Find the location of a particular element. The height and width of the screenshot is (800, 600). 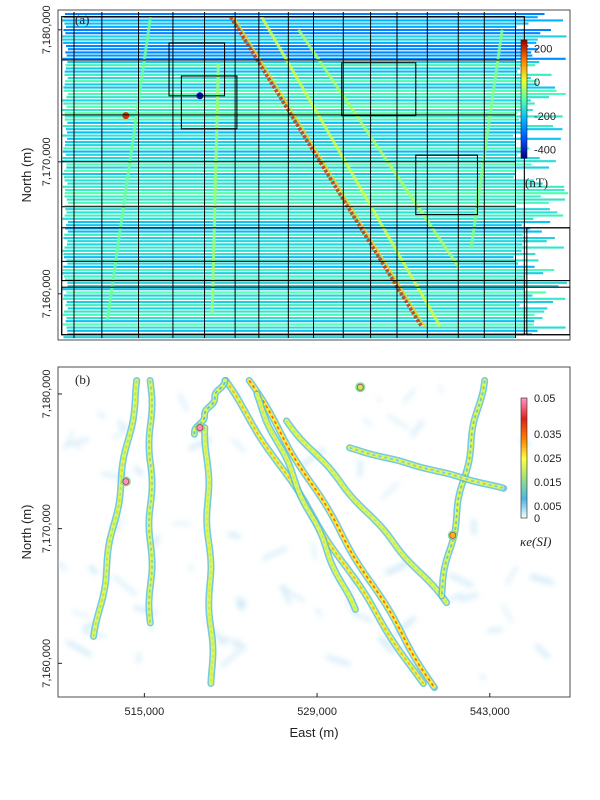

panel-b-y-tick-label: 7,160,000 is located at coordinates (47, 663).